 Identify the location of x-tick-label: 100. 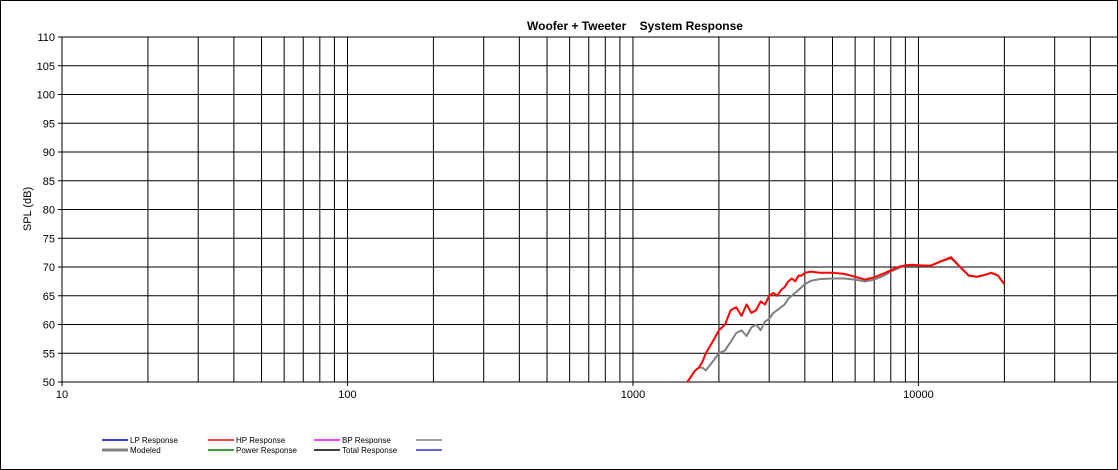
(347, 395).